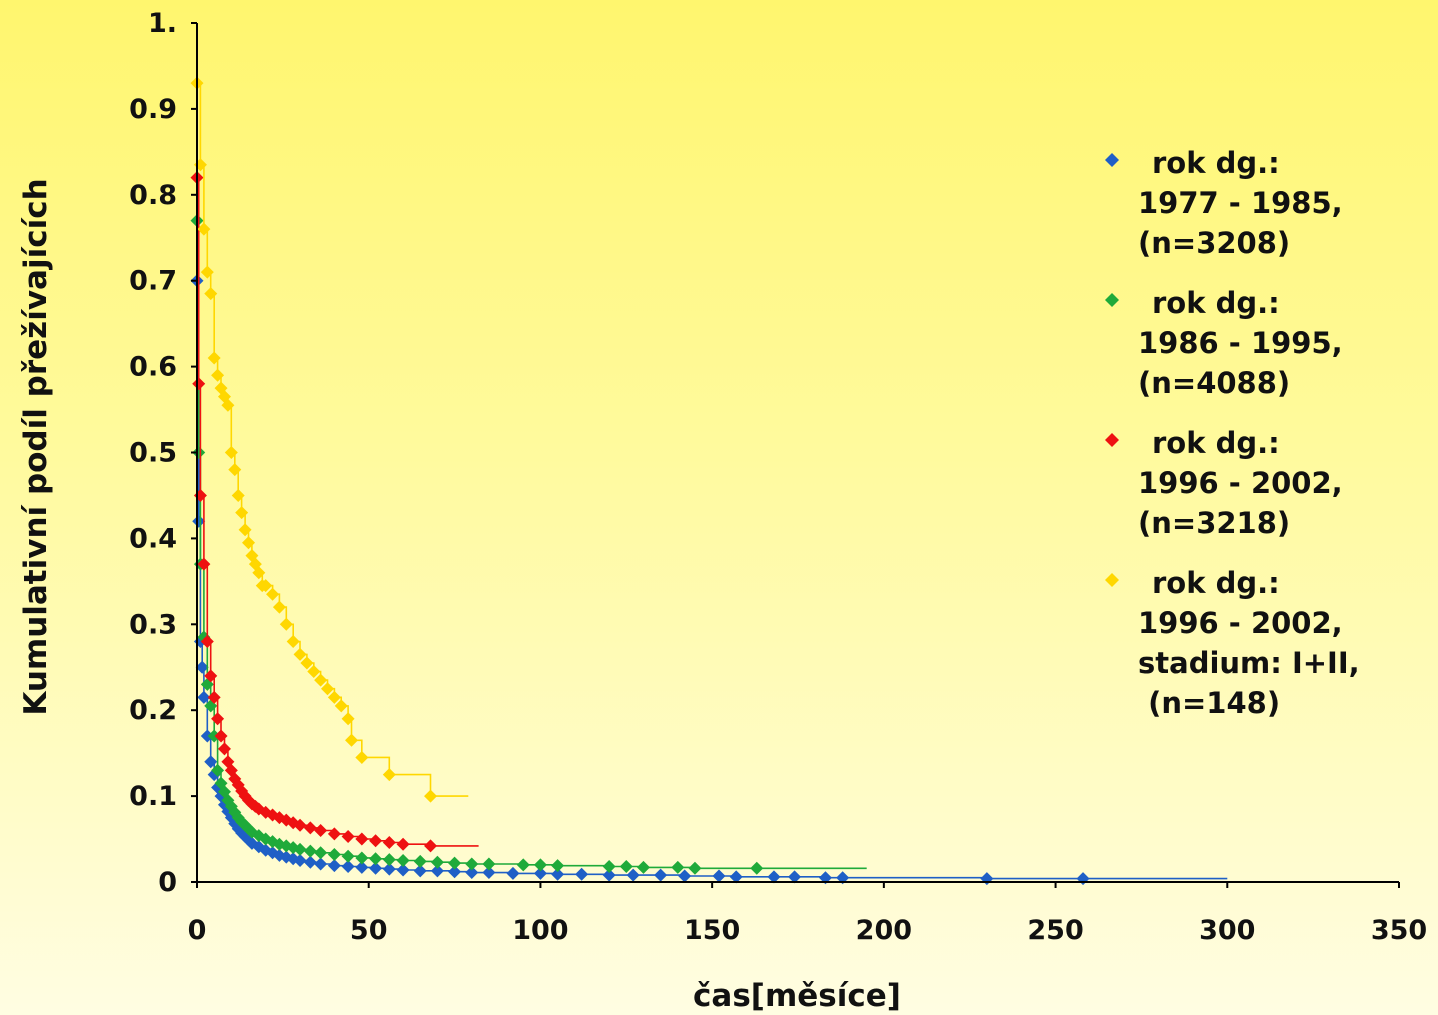  What do you see at coordinates (1227, 930) in the screenshot?
I see `x-tick-label: 300` at bounding box center [1227, 930].